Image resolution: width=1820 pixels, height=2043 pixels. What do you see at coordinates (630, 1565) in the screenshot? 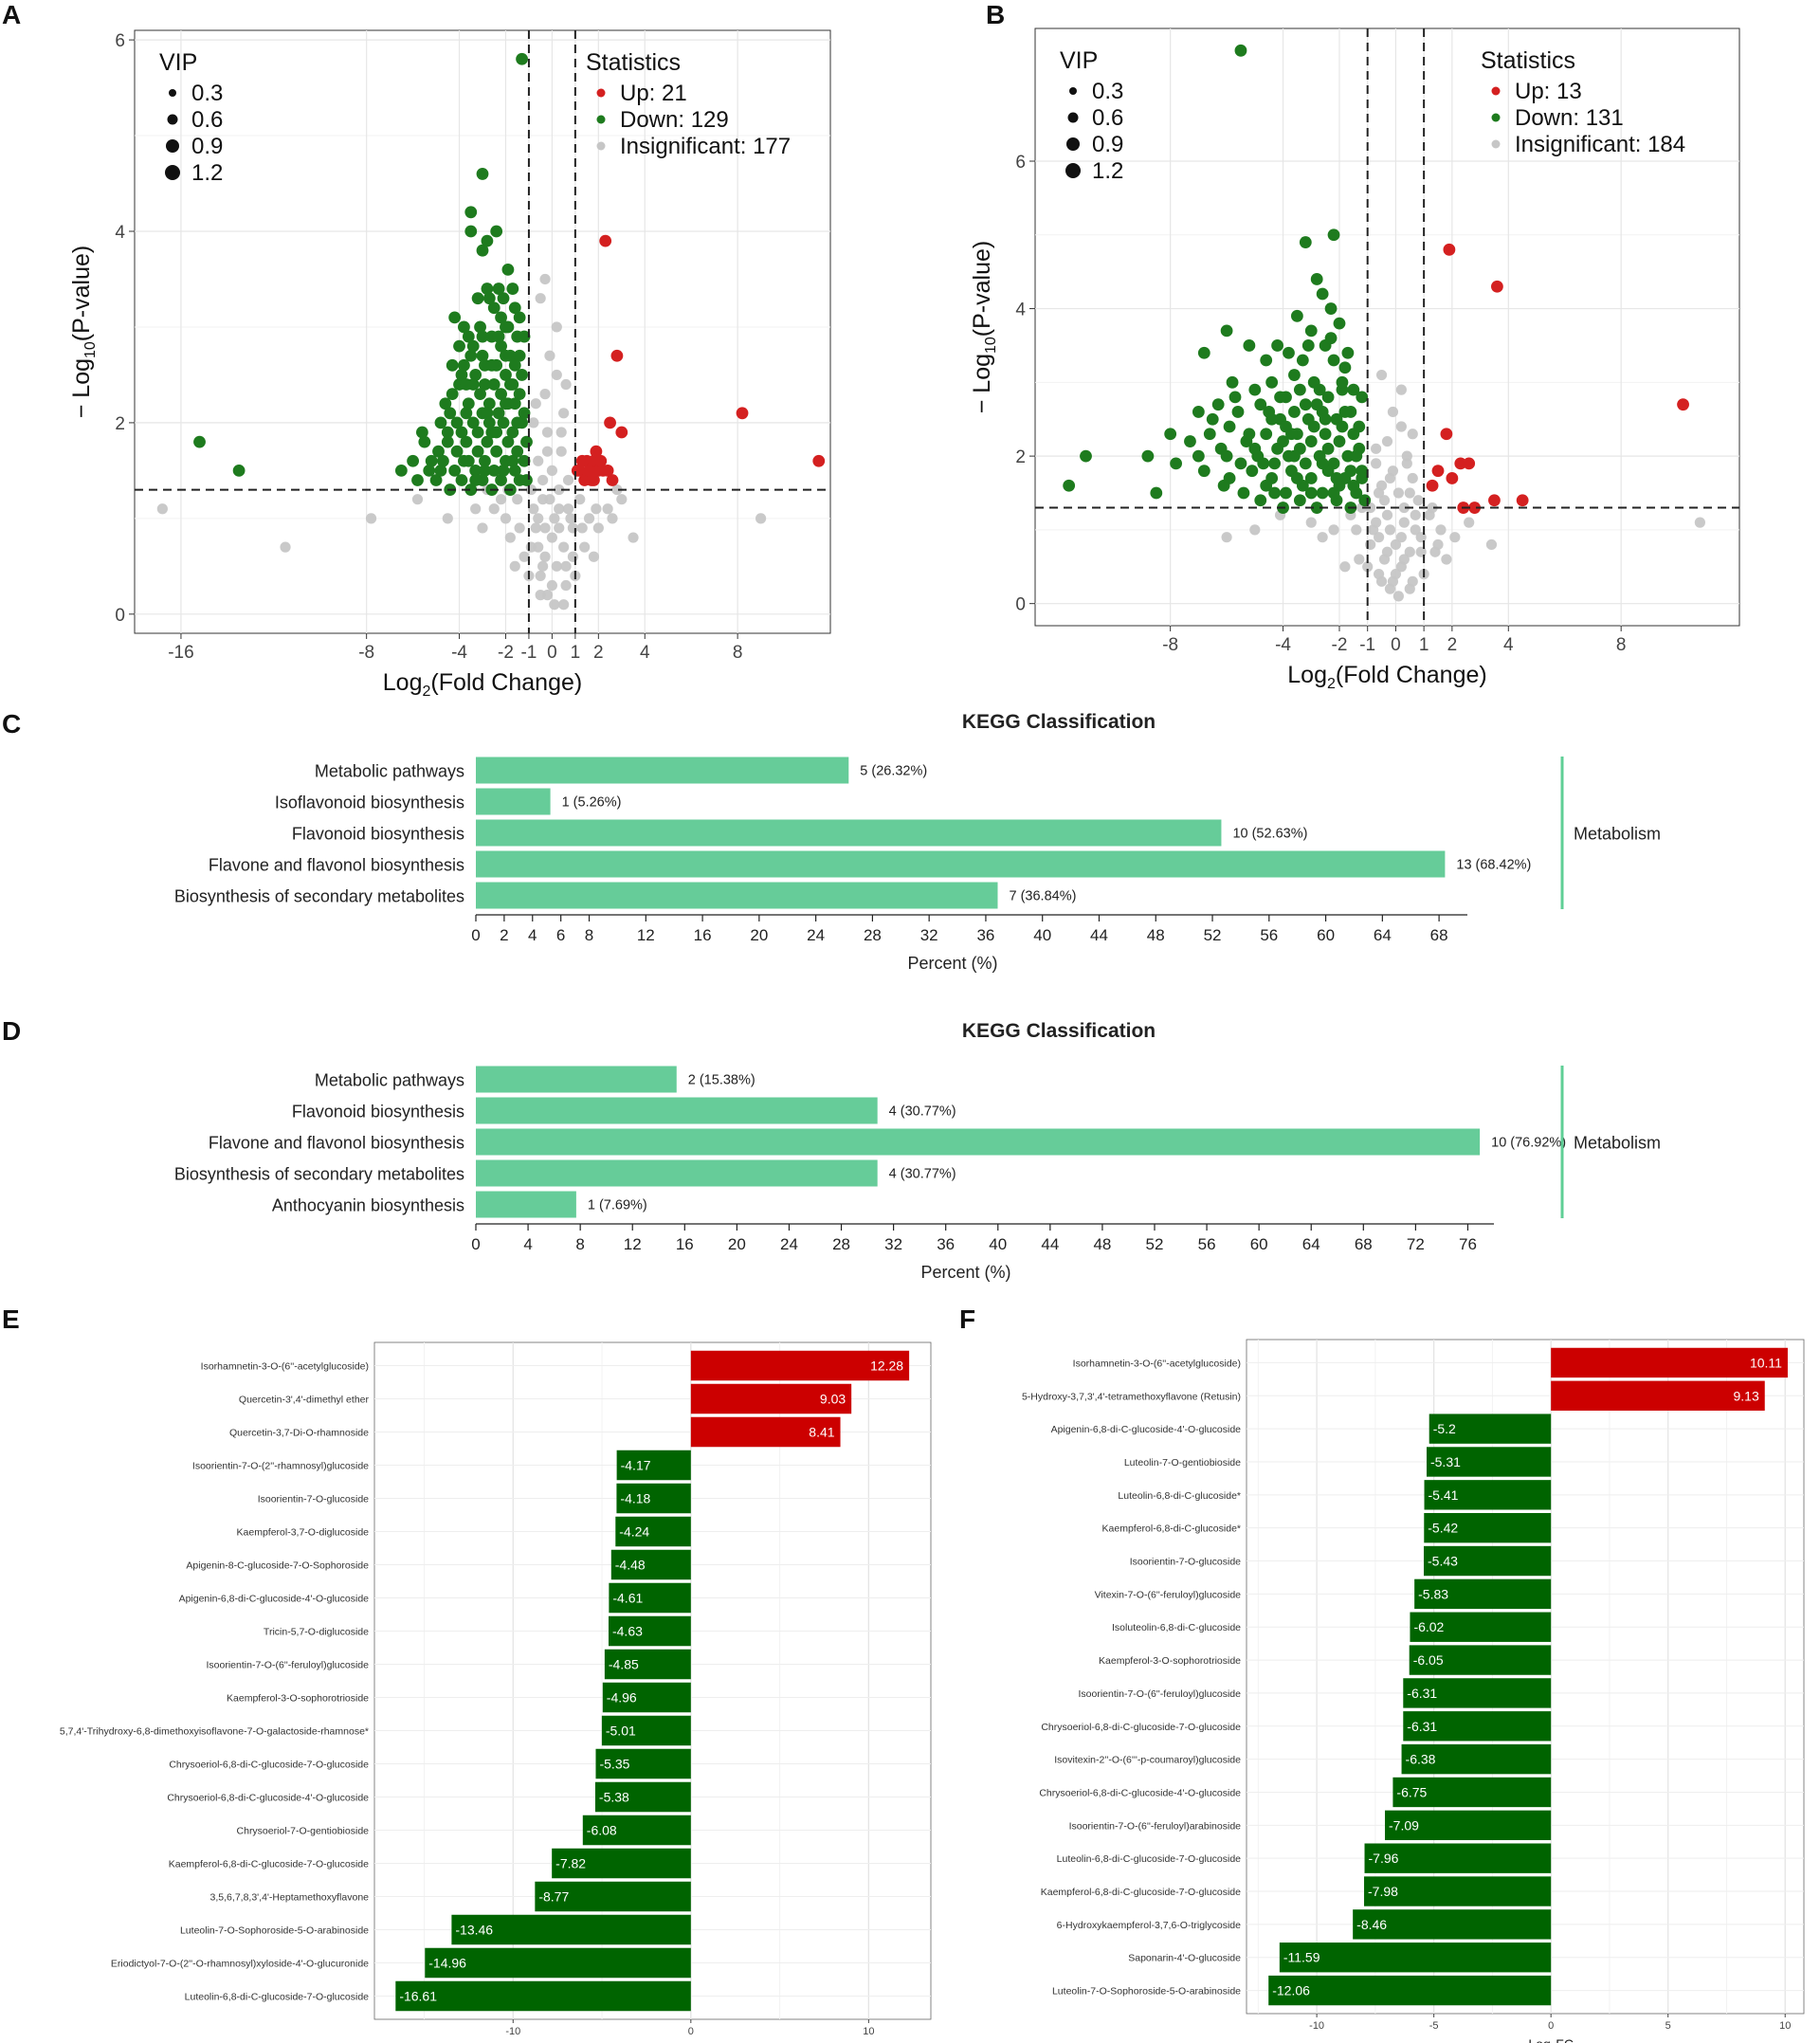
I see `bar-value-label: -4.48` at bounding box center [630, 1565].